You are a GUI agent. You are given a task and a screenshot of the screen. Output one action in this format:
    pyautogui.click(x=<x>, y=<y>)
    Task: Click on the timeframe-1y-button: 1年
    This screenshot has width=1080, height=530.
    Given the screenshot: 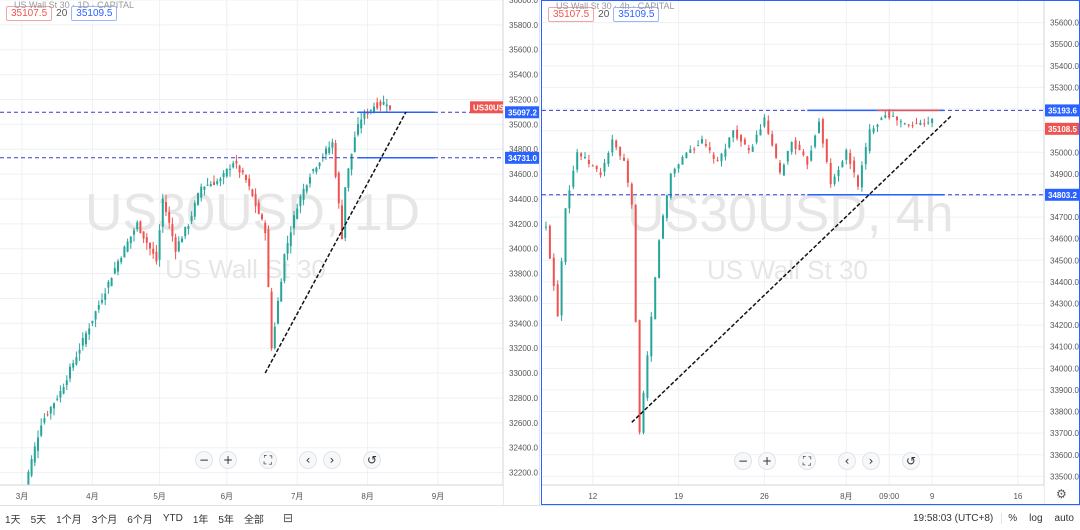 What is the action you would take?
    pyautogui.click(x=200, y=520)
    